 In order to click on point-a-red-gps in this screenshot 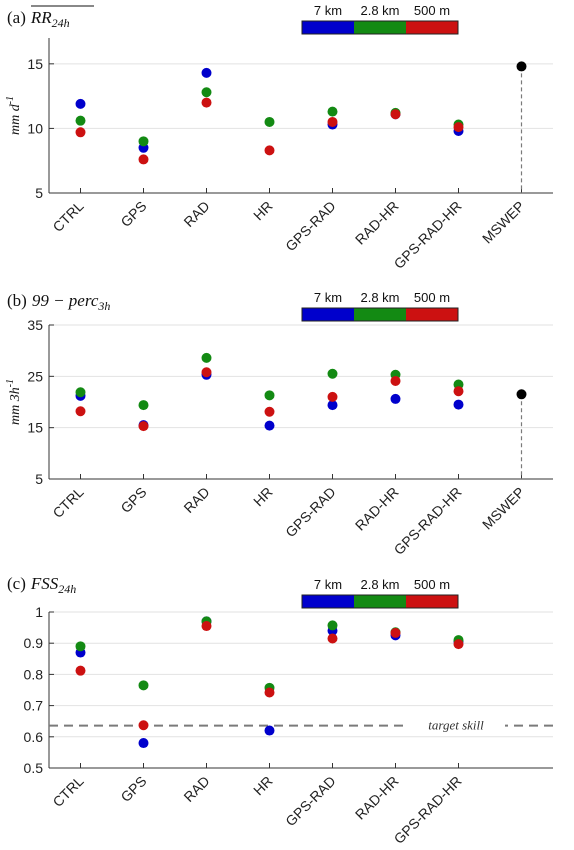, I will do `click(143, 159)`.